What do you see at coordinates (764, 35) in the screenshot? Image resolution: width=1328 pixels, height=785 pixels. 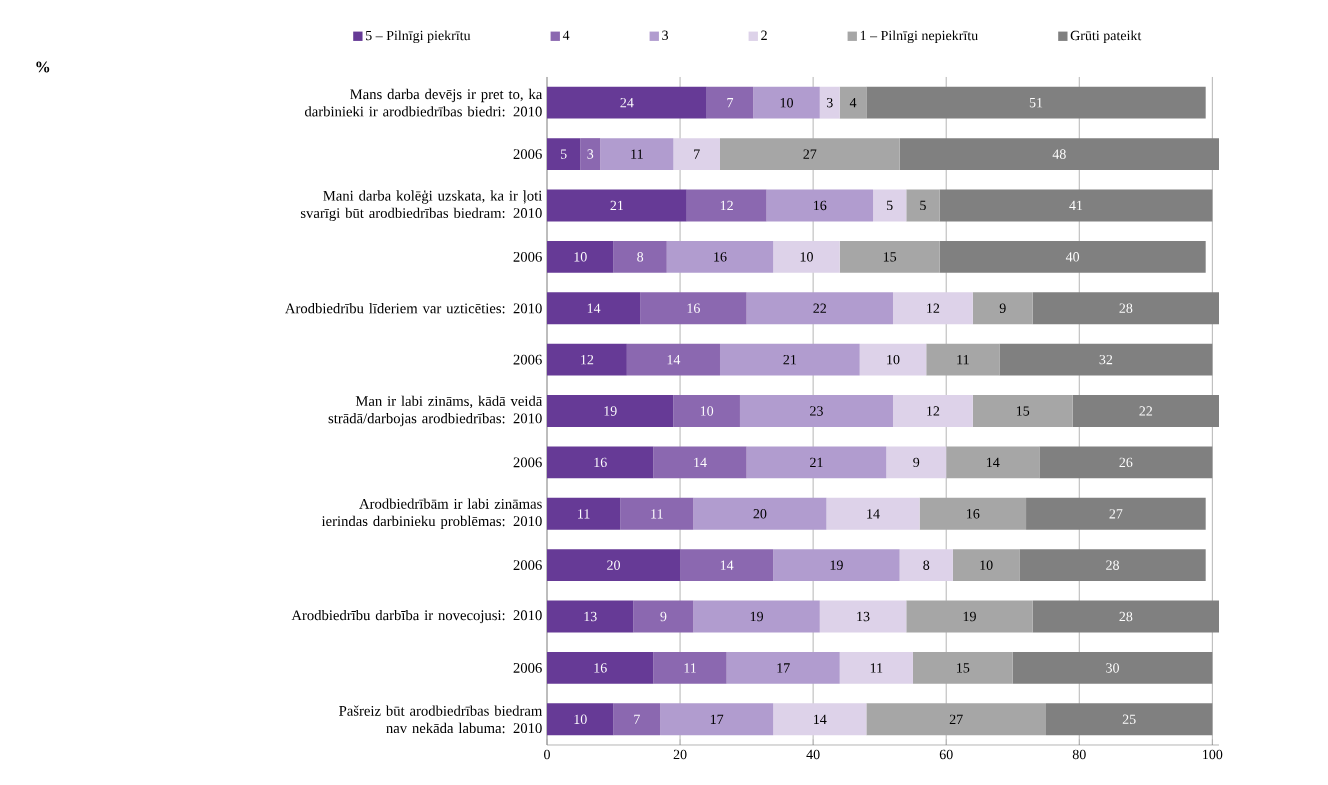 I see `legend-label: 2` at bounding box center [764, 35].